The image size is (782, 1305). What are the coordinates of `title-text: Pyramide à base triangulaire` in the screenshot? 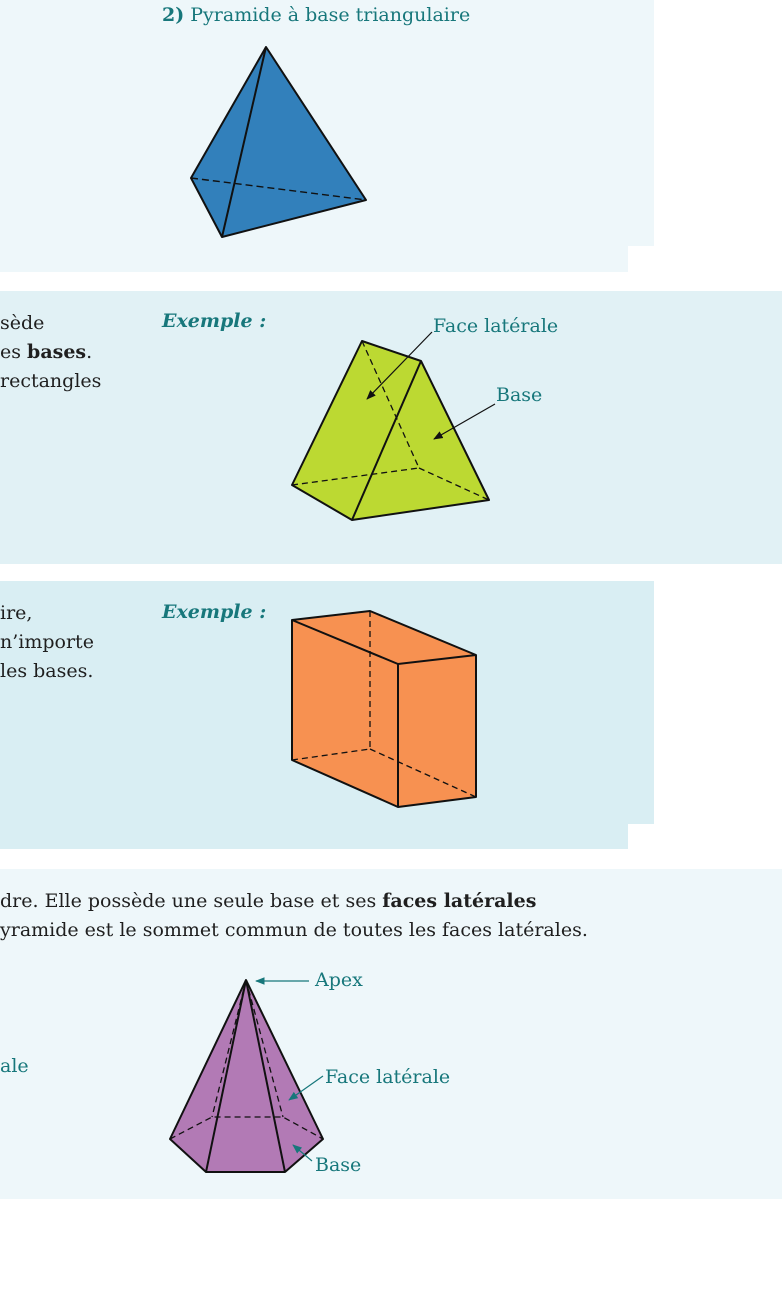 It's located at (330, 15).